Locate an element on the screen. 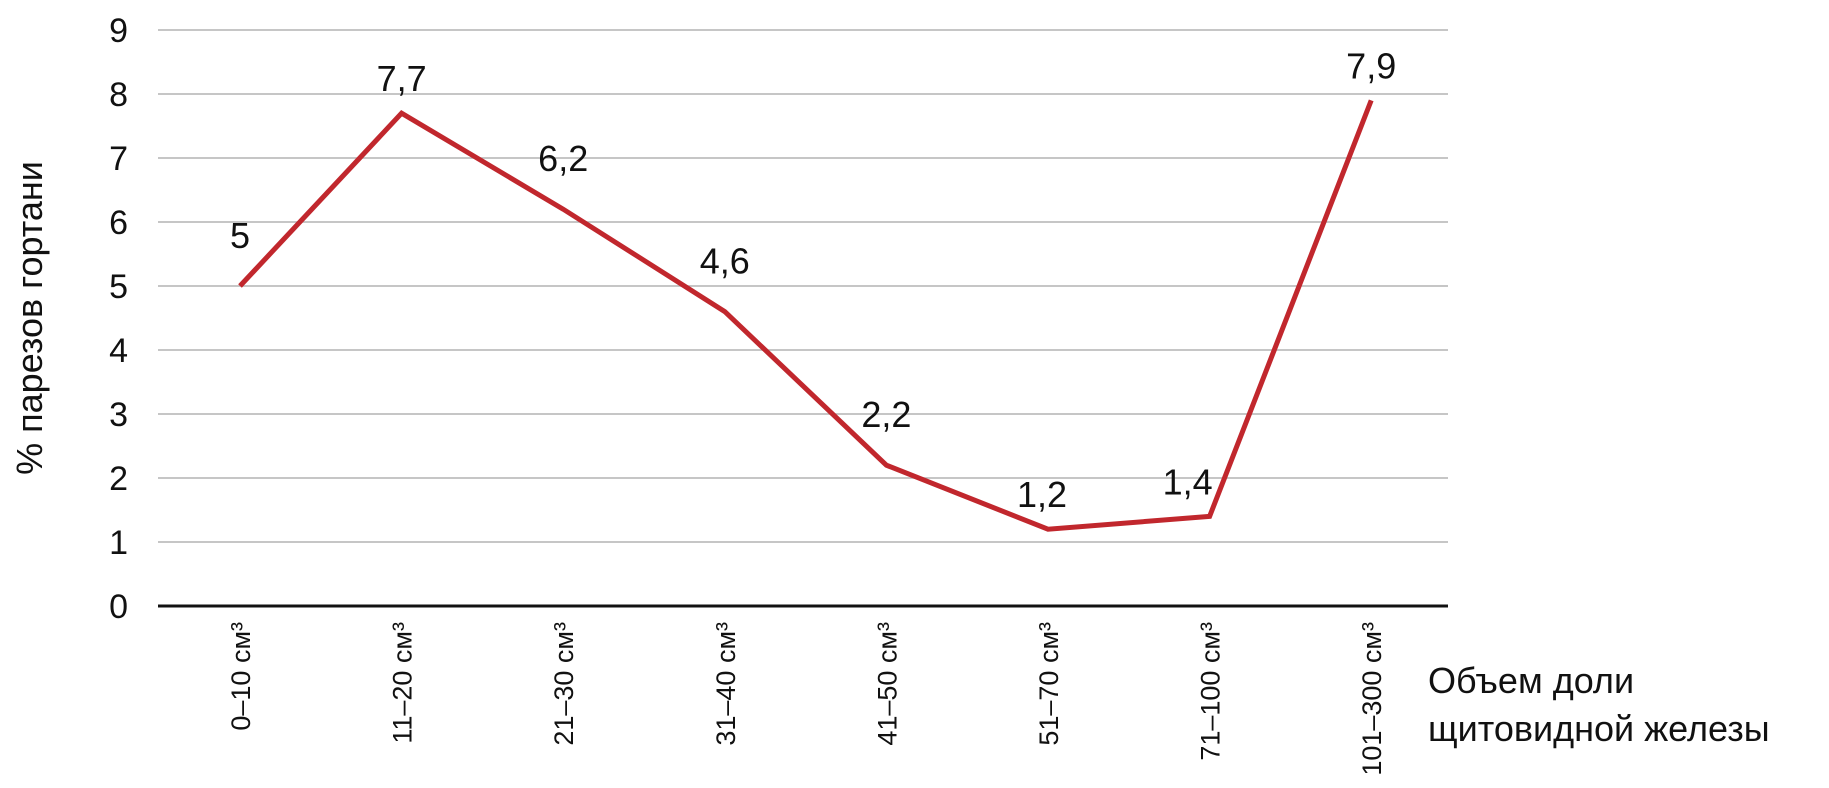  x-tick-label: 71–100 см³ is located at coordinates (1211, 691).